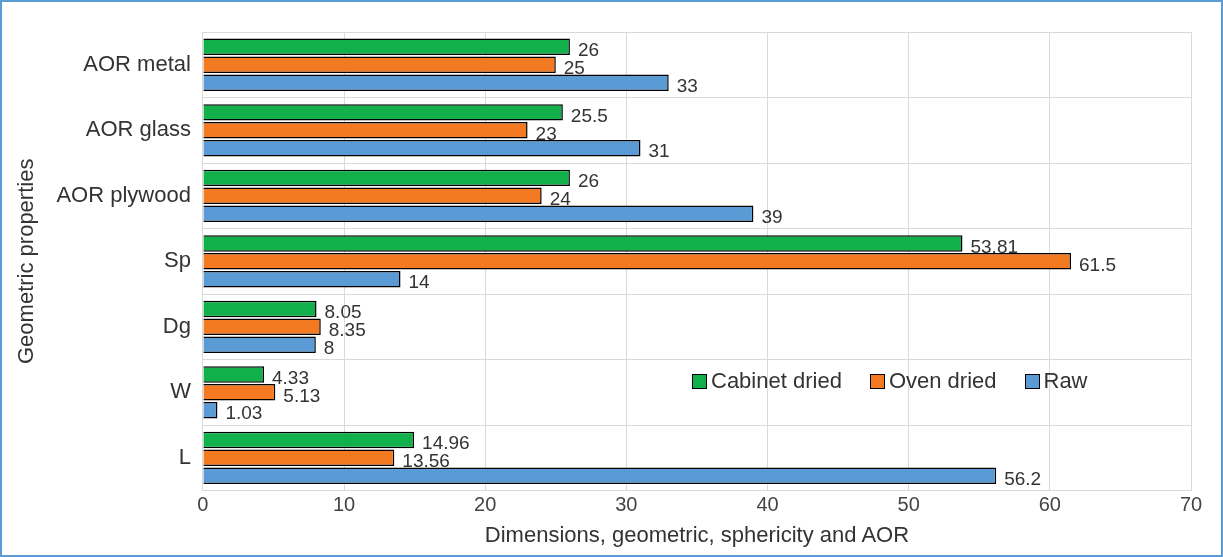 This screenshot has height=557, width=1223. What do you see at coordinates (344, 504) in the screenshot?
I see `x-tick-label: 10` at bounding box center [344, 504].